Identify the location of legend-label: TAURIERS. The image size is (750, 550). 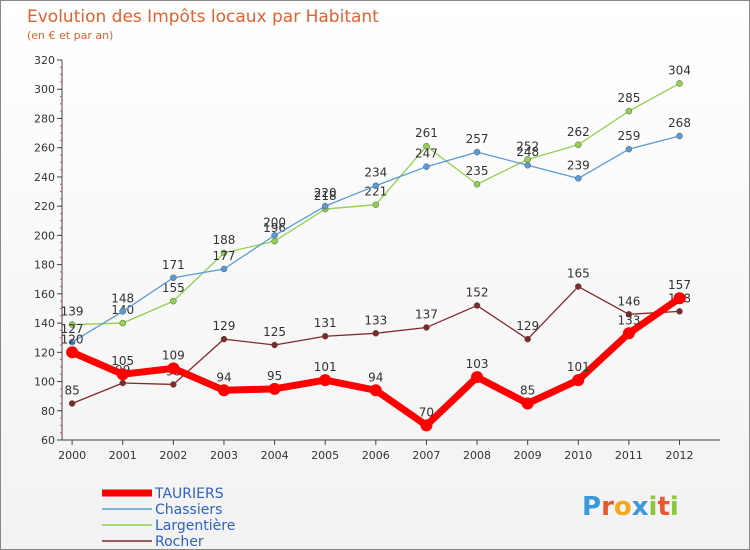
(189, 494).